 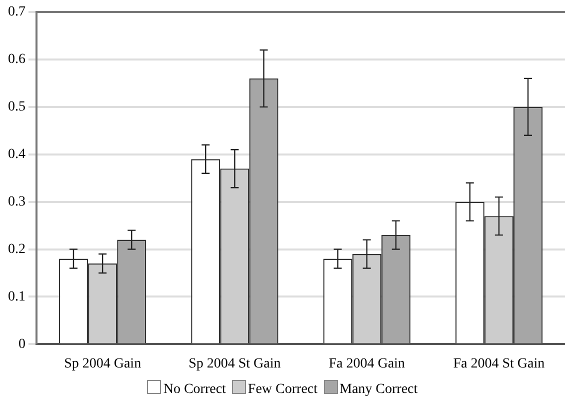 I want to click on x-tick-label: Sp 2004 Gain, so click(x=103, y=364).